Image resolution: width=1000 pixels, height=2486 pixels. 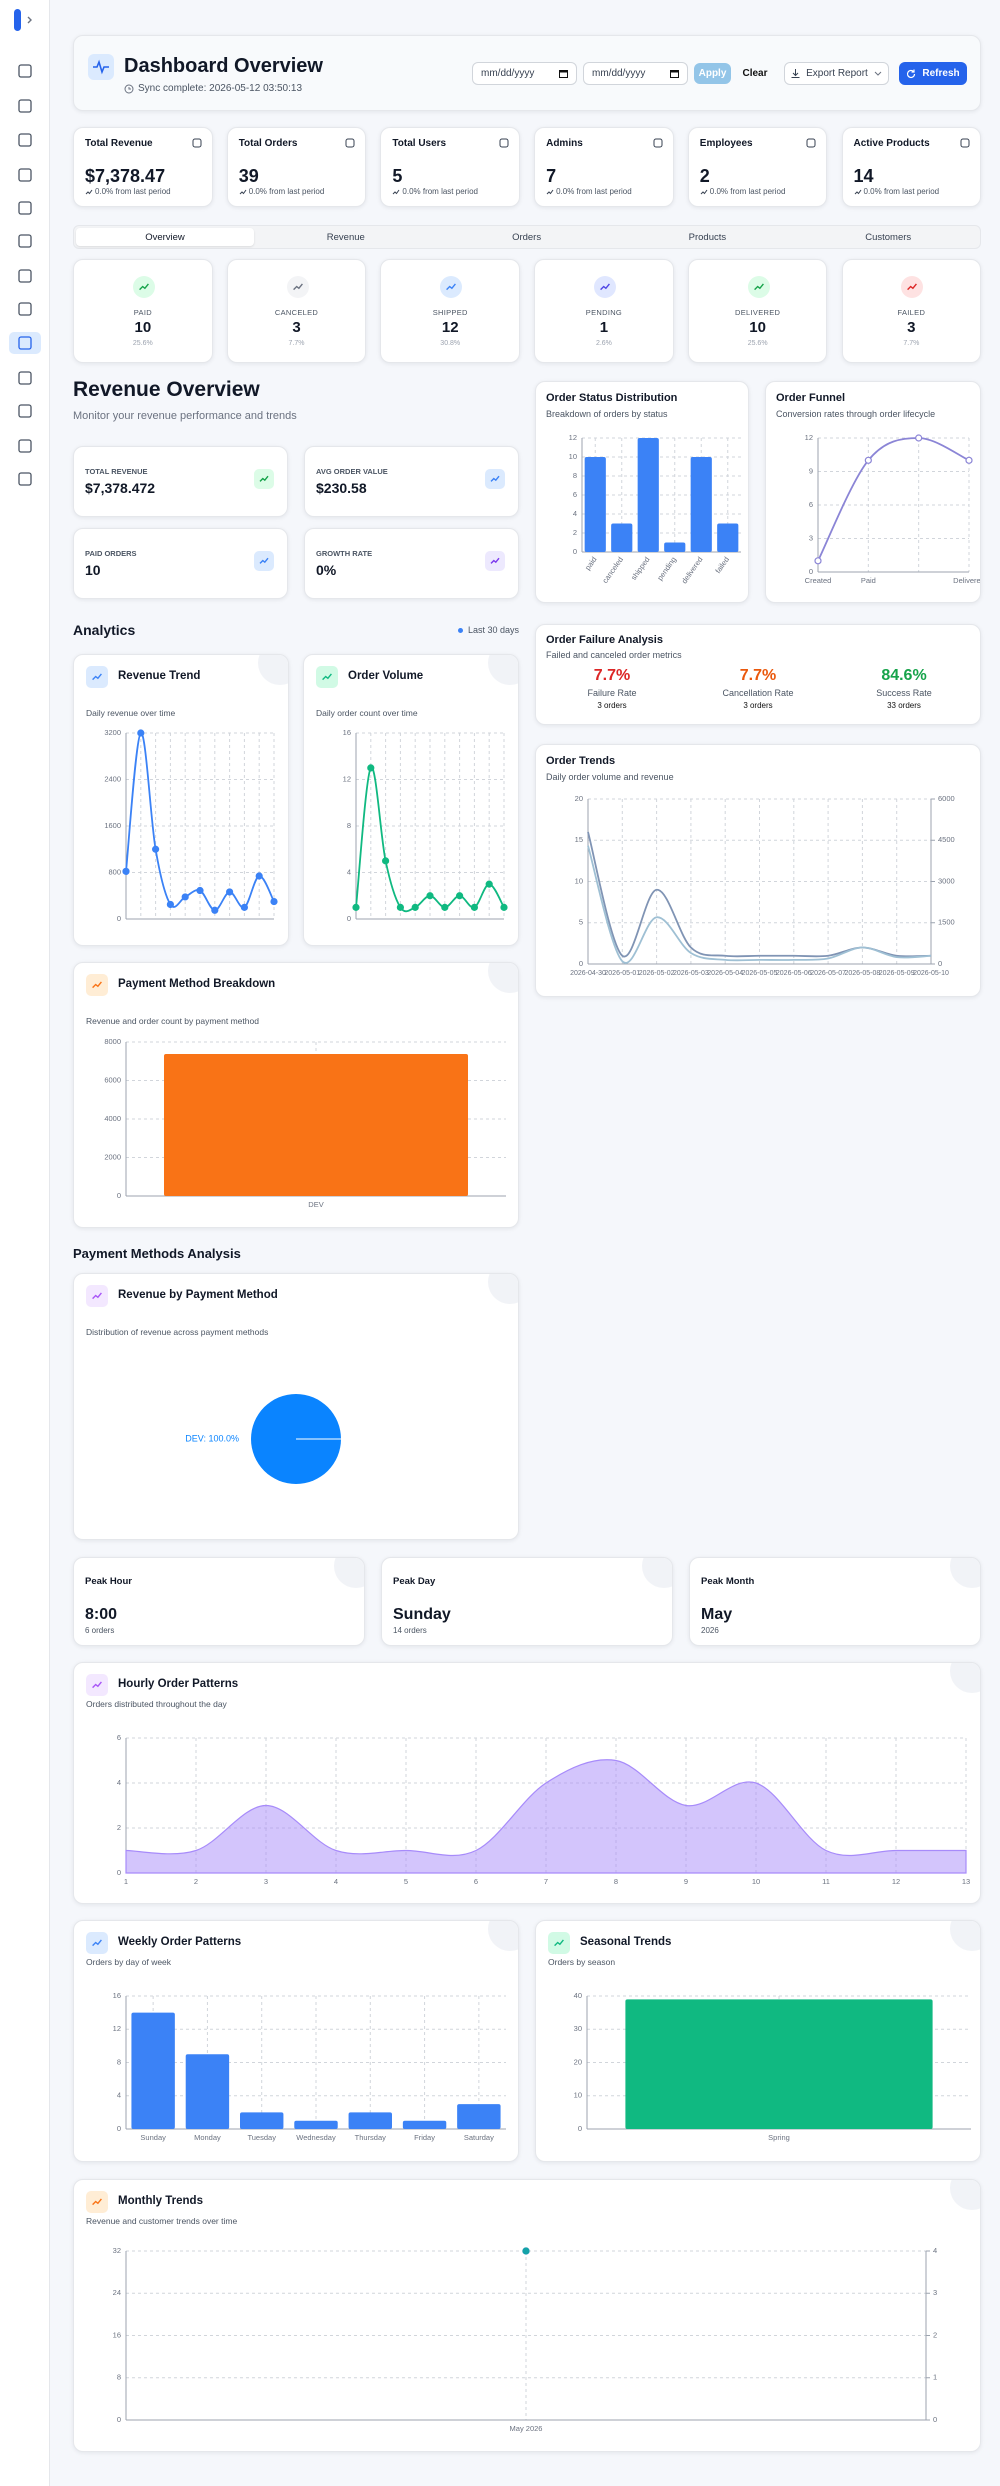 What do you see at coordinates (616, 1881) in the screenshot?
I see `x-tick-label: 8` at bounding box center [616, 1881].